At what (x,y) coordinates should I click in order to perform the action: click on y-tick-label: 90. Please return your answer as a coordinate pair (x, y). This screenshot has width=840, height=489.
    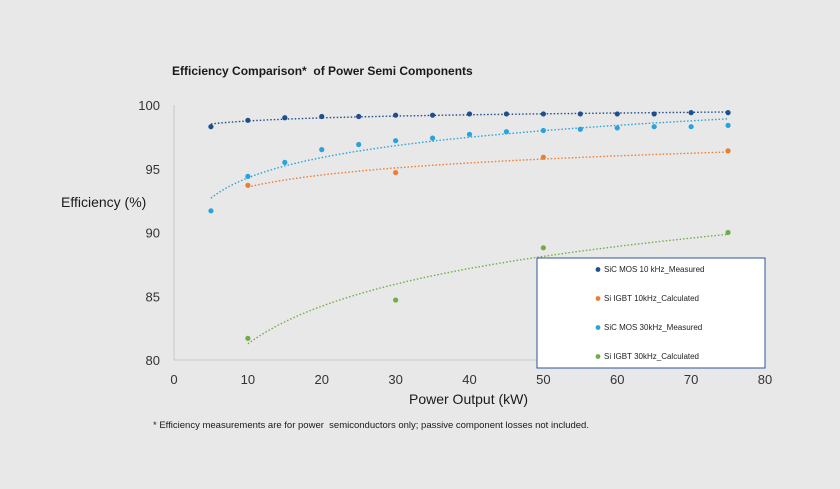
    Looking at the image, I should click on (153, 233).